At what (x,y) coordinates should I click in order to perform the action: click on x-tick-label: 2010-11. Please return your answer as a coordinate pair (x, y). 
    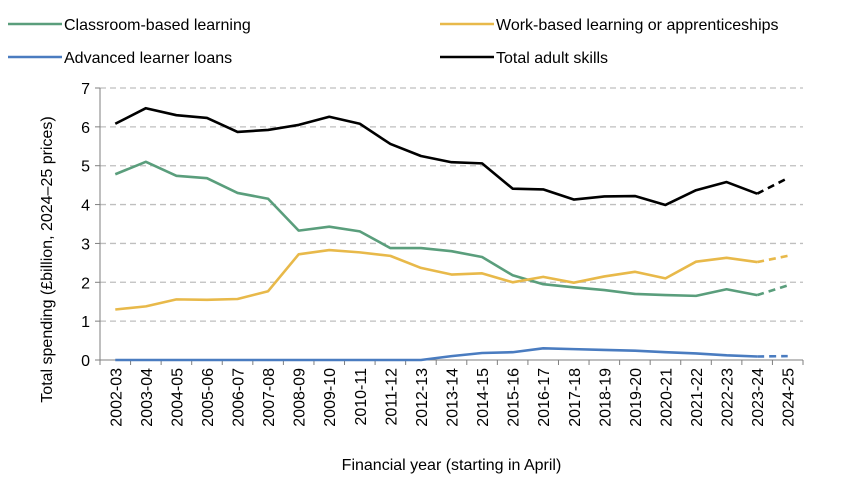
    Looking at the image, I should click on (361, 397).